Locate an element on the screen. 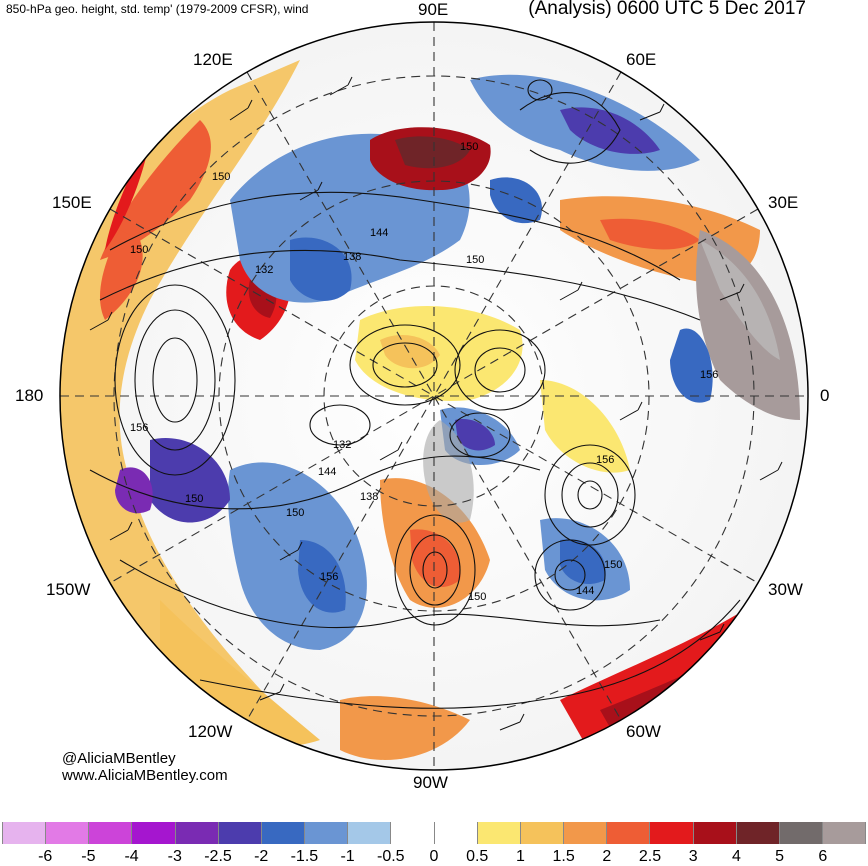 The height and width of the screenshot is (866, 868). lon-label-30e: 30E is located at coordinates (783, 202).